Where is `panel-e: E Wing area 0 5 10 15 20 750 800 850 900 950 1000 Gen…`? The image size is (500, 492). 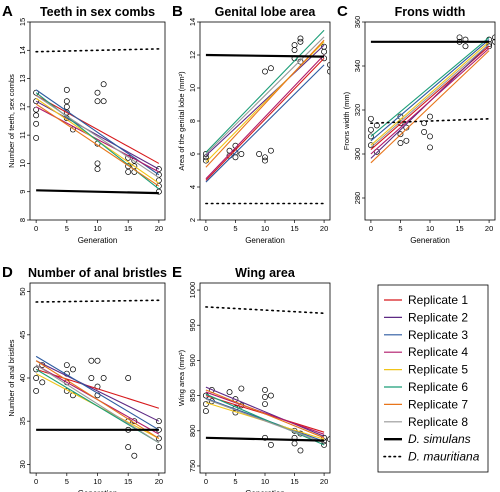 panel-e: E Wing area 0 5 10 15 20 750 800 850 900 950 1000 Gen… is located at coordinates (251, 378).